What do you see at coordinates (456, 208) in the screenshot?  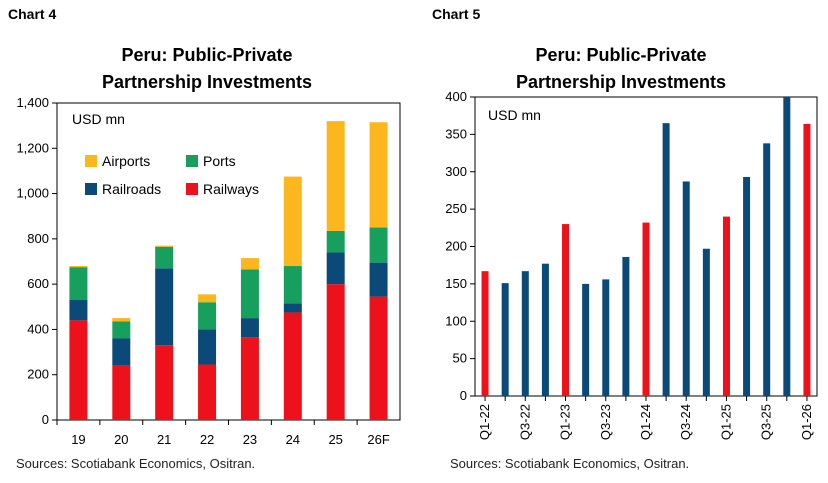 I see `y-tick-label: 250` at bounding box center [456, 208].